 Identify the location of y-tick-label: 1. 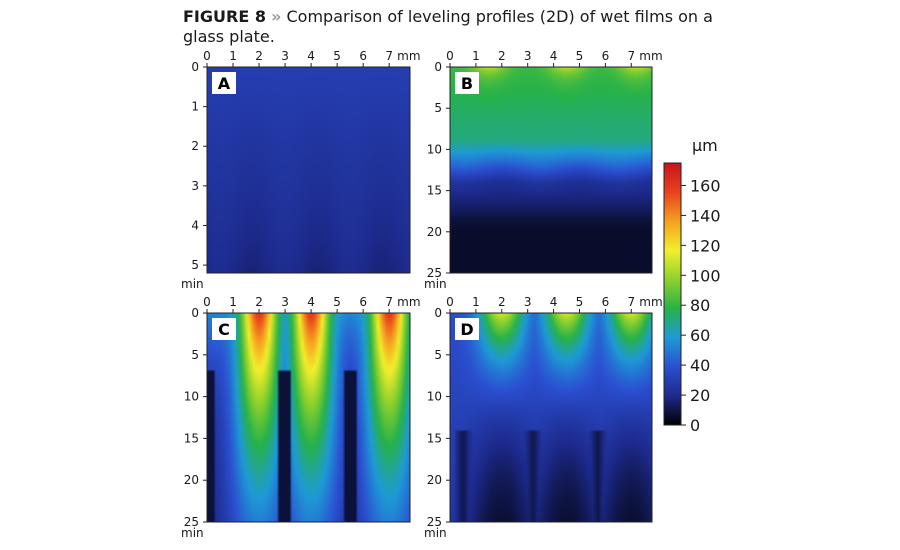
(195, 107).